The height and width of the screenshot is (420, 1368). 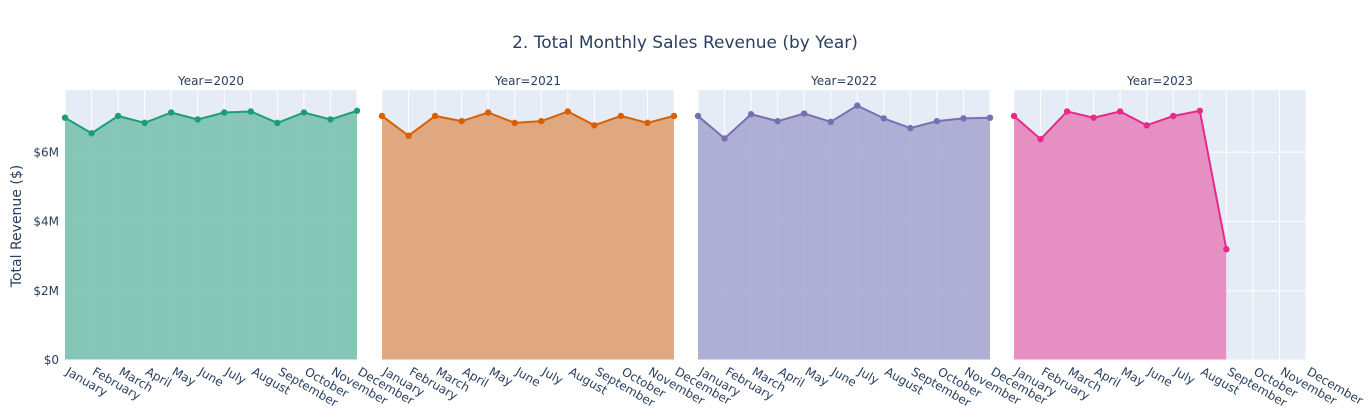 I want to click on facet-title: Year=2023, so click(x=1159, y=81).